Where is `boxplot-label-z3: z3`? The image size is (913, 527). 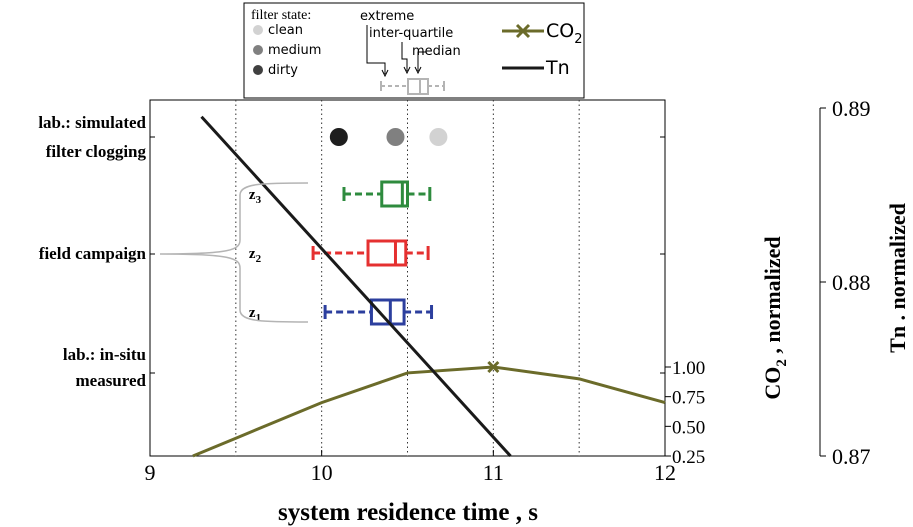
boxplot-label-z3: z3 is located at coordinates (255, 196).